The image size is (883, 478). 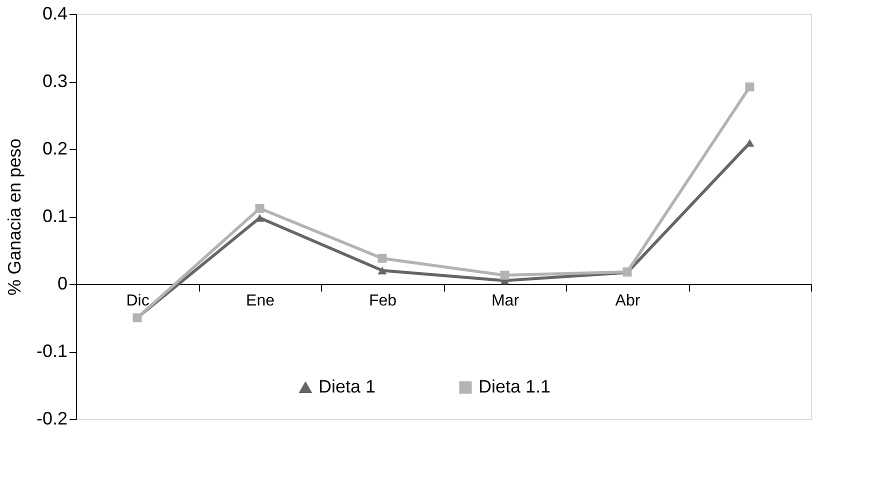 I want to click on y-tick-label: -0.2, so click(x=52, y=418).